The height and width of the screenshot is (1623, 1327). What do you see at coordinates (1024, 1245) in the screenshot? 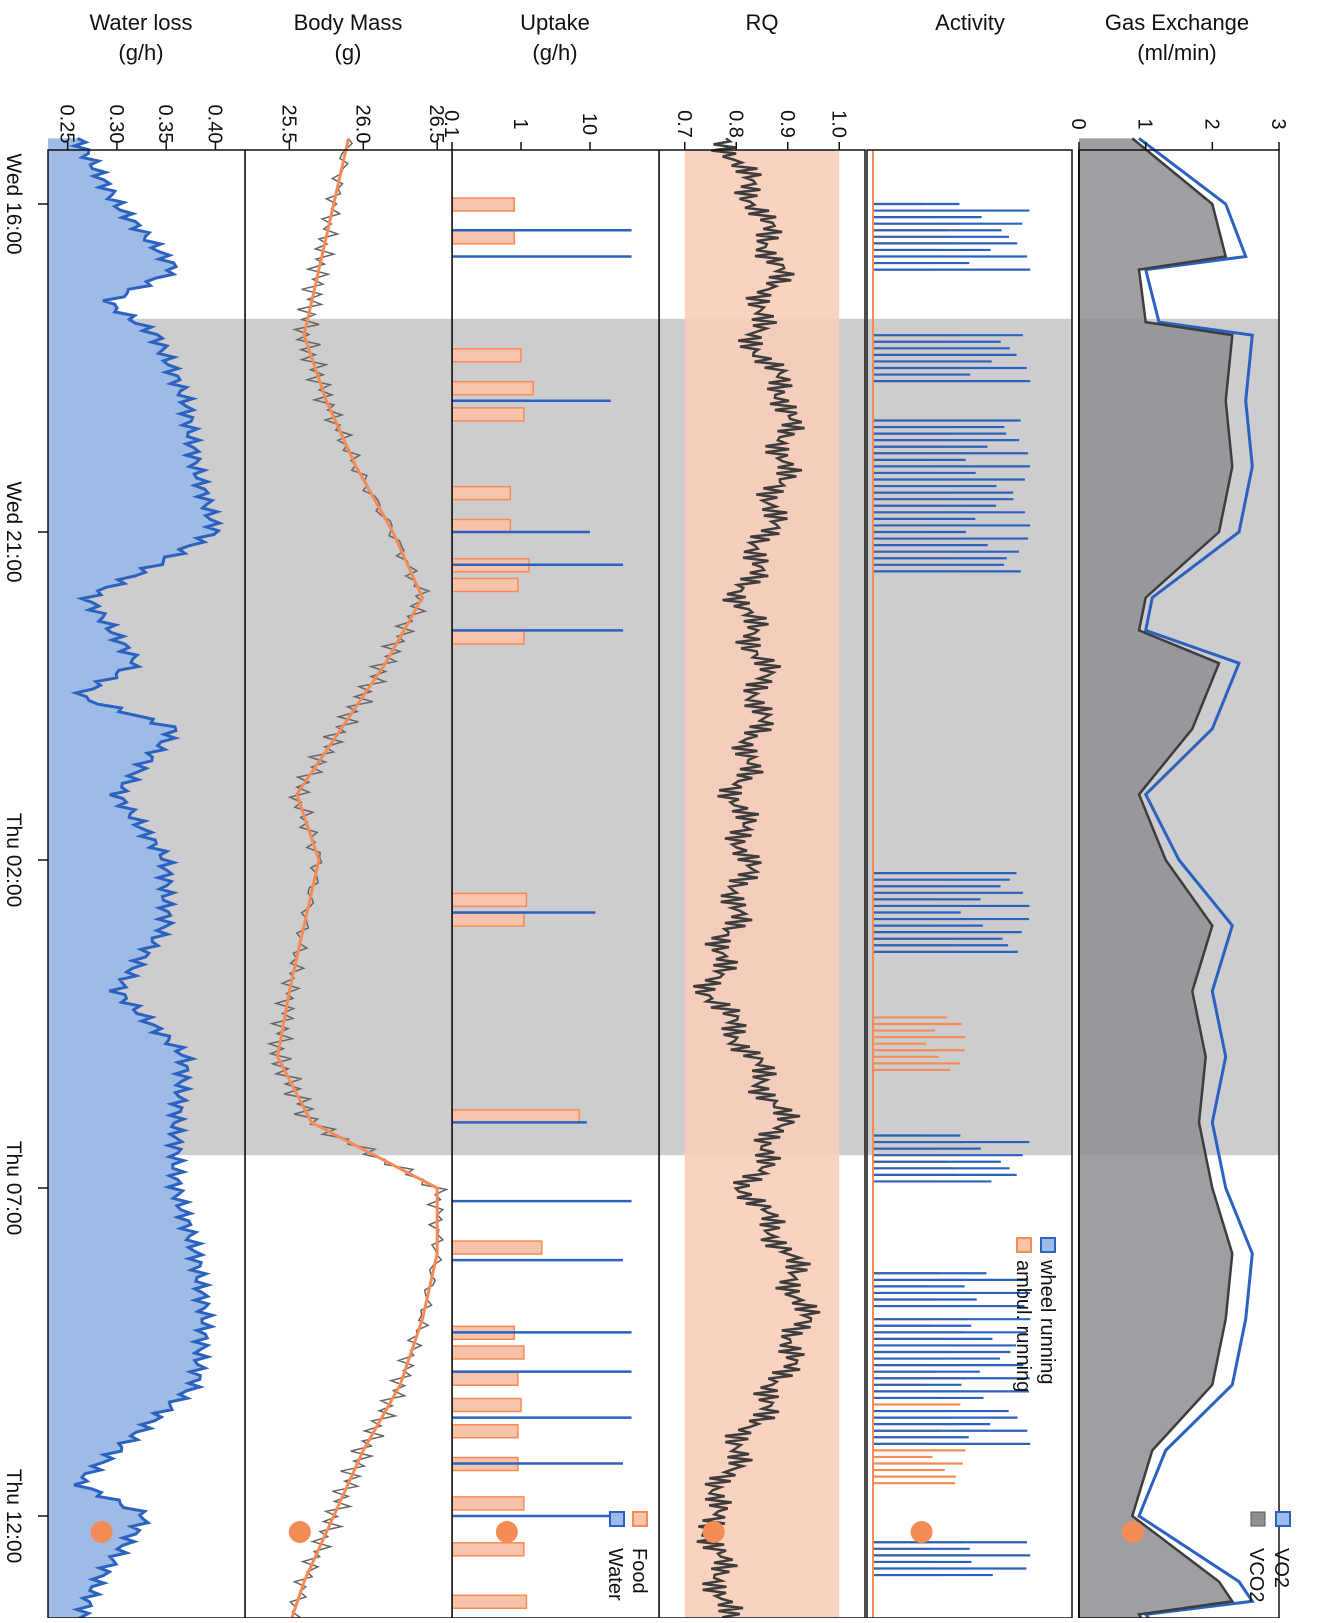
I see `ambul-running-swatch` at bounding box center [1024, 1245].